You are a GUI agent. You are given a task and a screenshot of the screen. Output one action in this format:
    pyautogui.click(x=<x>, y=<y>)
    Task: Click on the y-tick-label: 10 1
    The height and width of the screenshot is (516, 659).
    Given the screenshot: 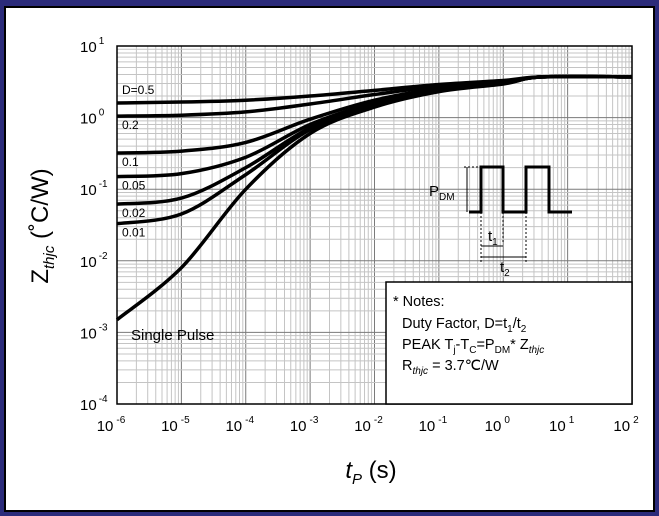 What is the action you would take?
    pyautogui.click(x=92, y=46)
    